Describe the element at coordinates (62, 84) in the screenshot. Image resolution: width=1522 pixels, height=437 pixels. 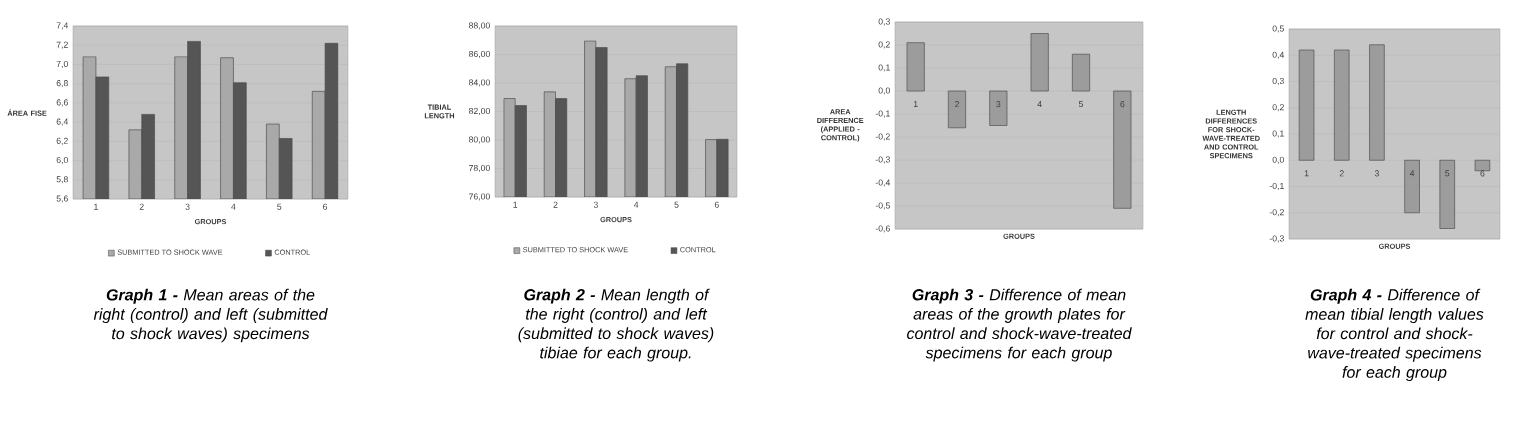
I see `y-tick-label: 6,8` at that location.